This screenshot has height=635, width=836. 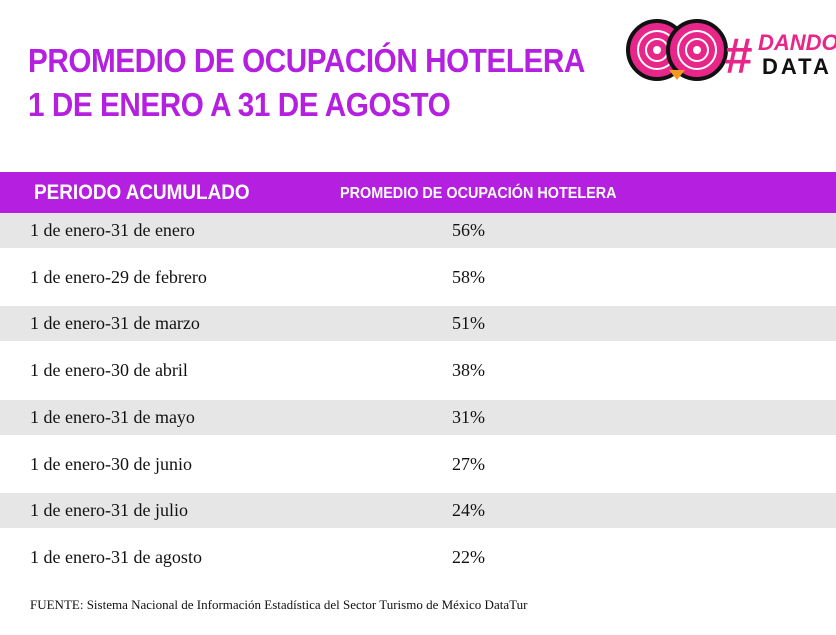 What do you see at coordinates (738, 56) in the screenshot?
I see `logo-hashtag: #` at bounding box center [738, 56].